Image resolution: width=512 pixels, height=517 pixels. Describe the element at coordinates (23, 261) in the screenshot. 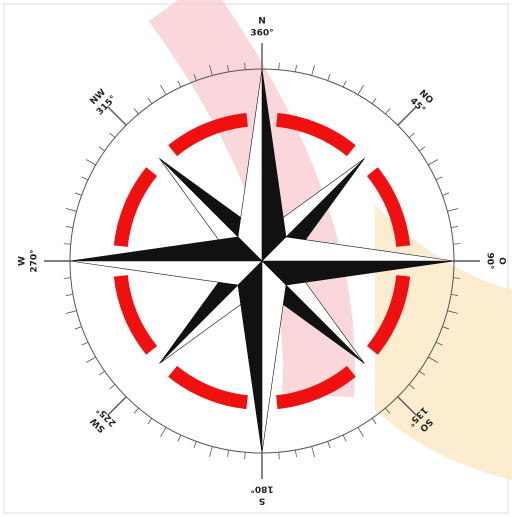

I see `direction-label: W` at that location.